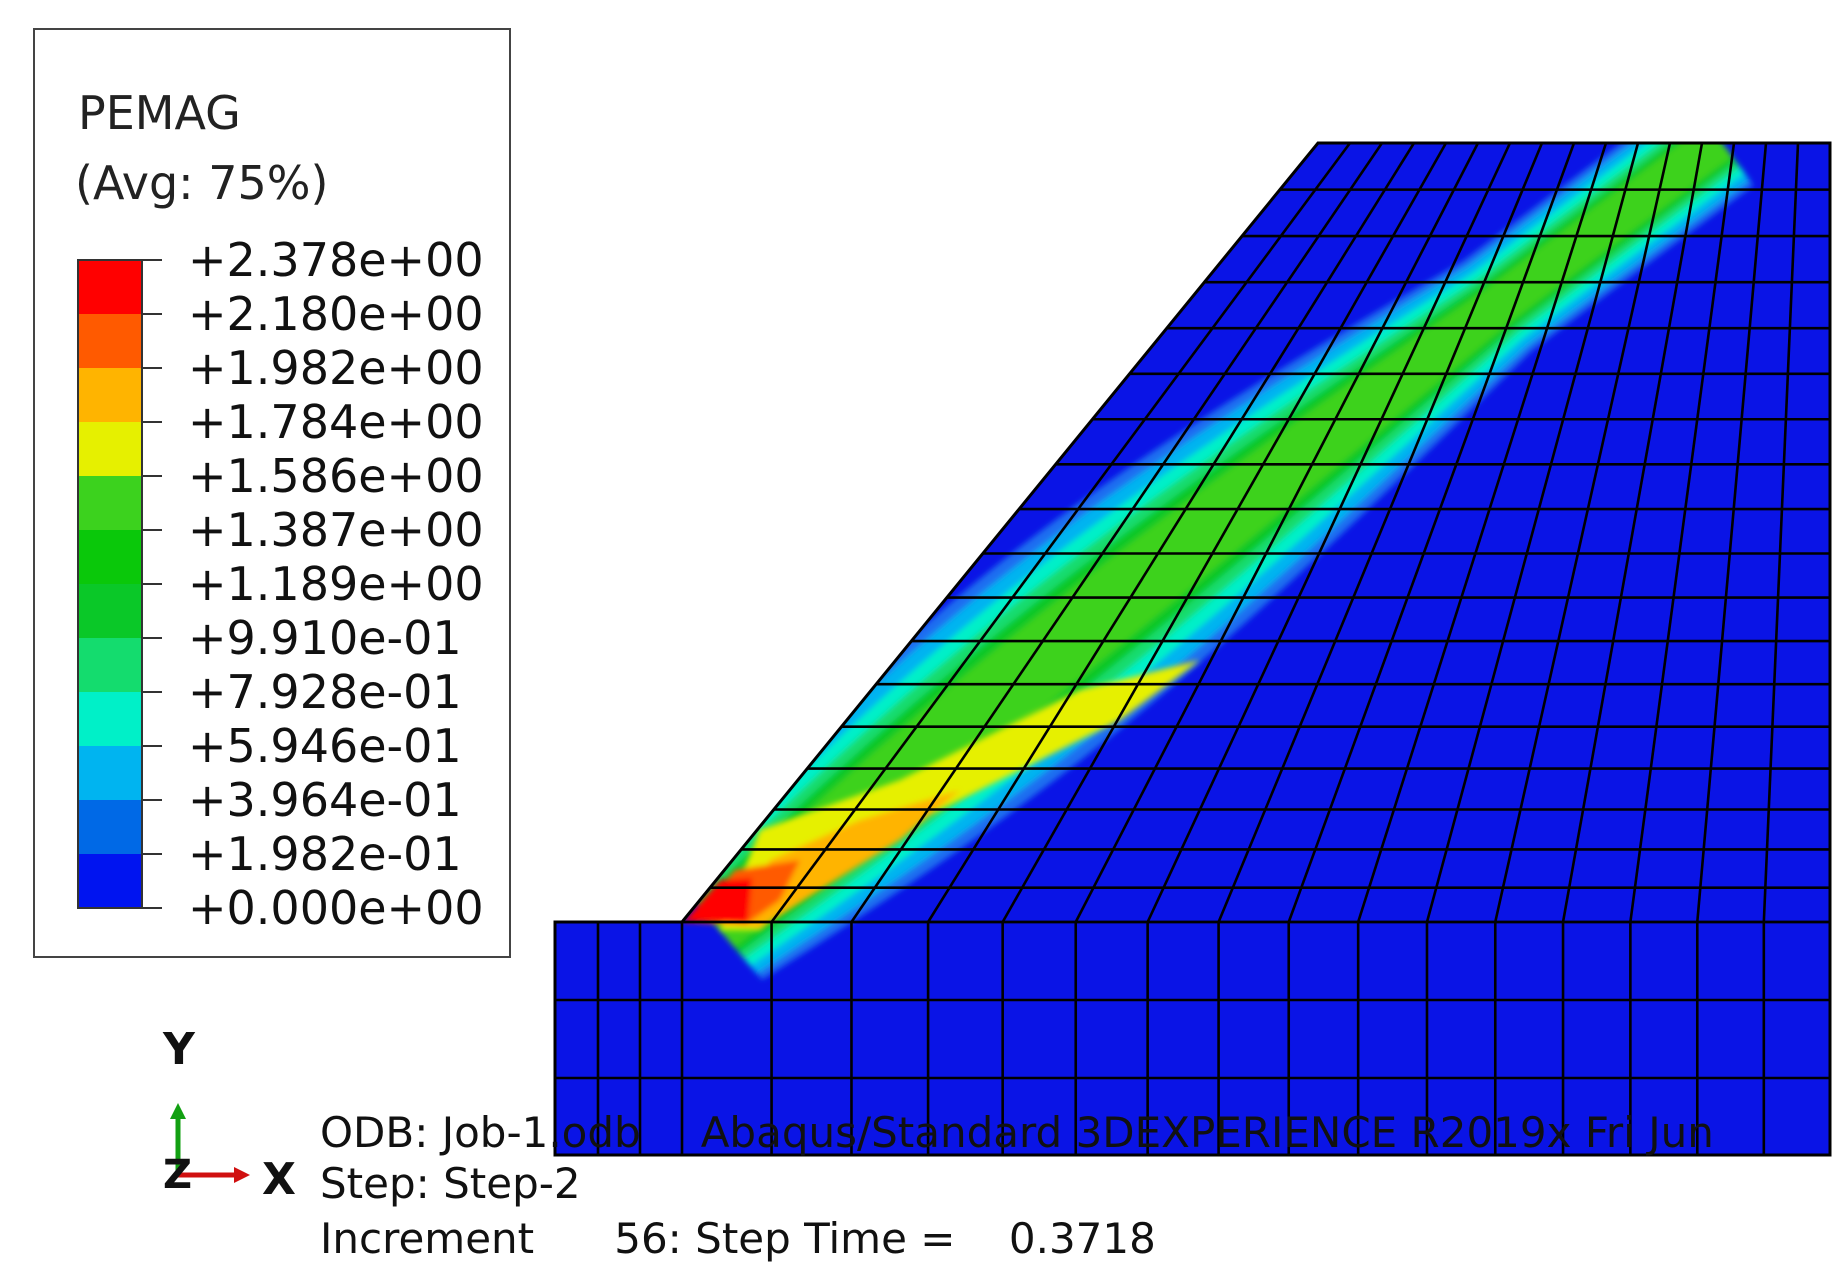 The width and height of the screenshot is (1839, 1269). I want to click on legend-tick-label: +7.928e-01, so click(325, 692).